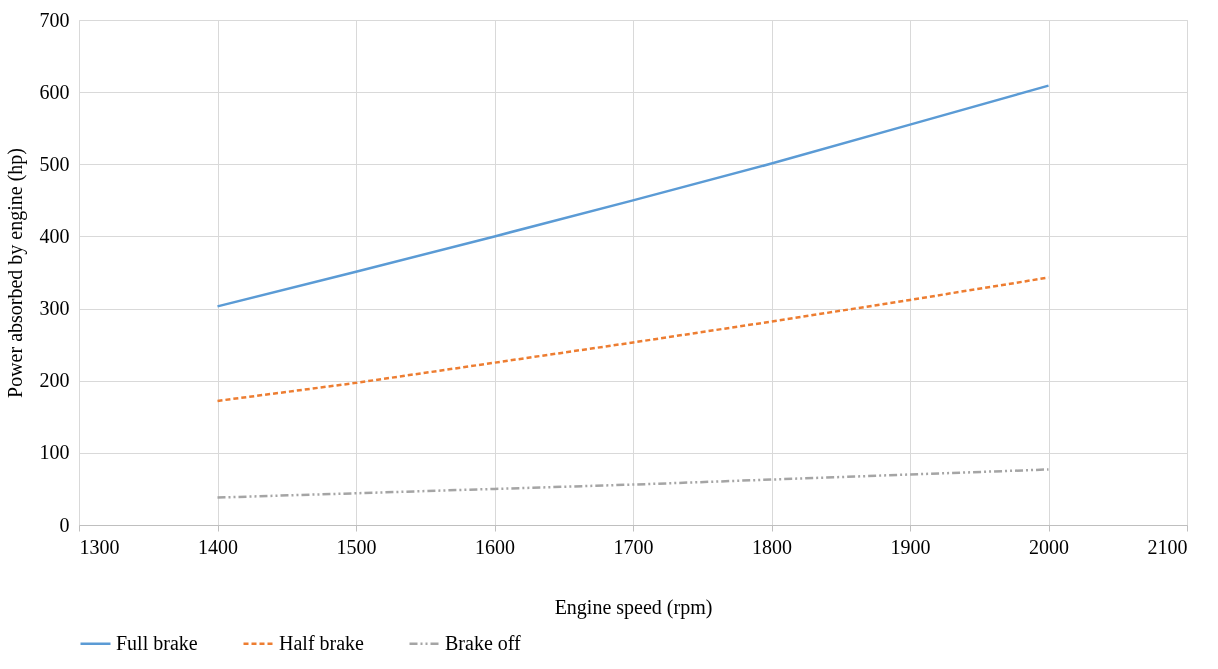 This screenshot has height=669, width=1218. What do you see at coordinates (157, 642) in the screenshot?
I see `legend-label: Full brake` at bounding box center [157, 642].